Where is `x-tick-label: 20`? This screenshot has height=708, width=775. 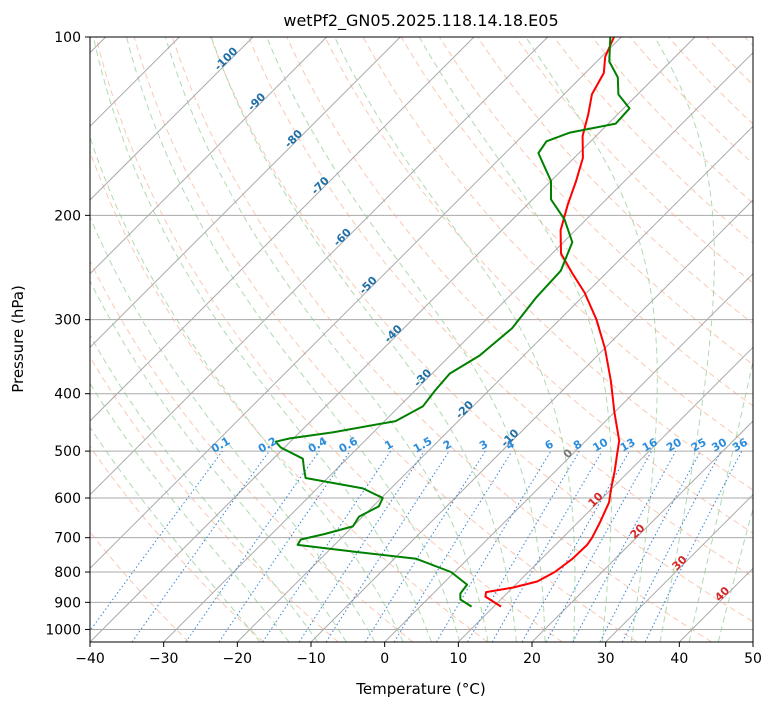
x-tick-label: 20 is located at coordinates (532, 659).